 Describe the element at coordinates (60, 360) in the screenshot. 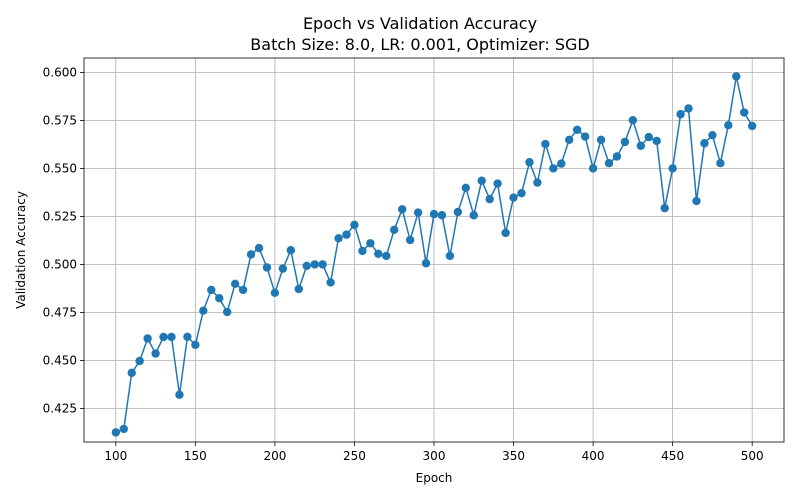

I see `y-tick-label: 0.450` at that location.